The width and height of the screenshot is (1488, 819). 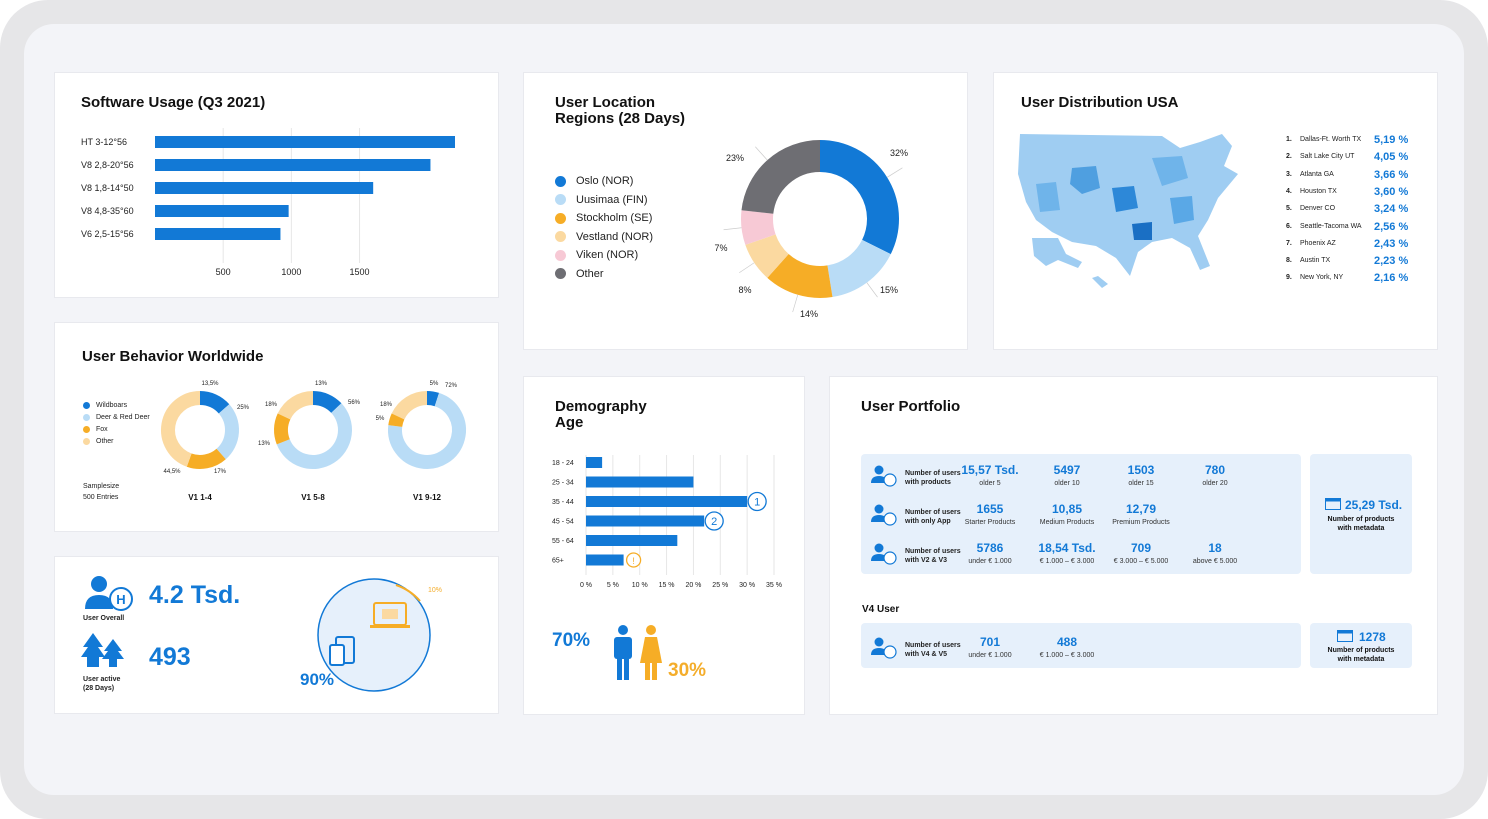 What do you see at coordinates (601, 414) in the screenshot?
I see `demography-title: Demography Age` at bounding box center [601, 414].